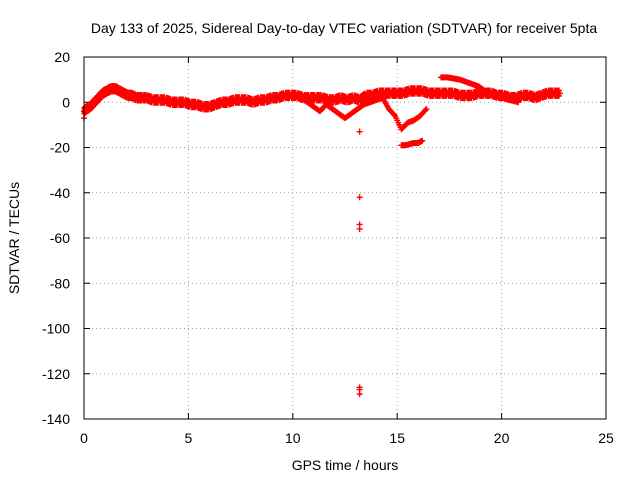 The height and width of the screenshot is (480, 640). I want to click on y-tick-label: -20, so click(60, 148).